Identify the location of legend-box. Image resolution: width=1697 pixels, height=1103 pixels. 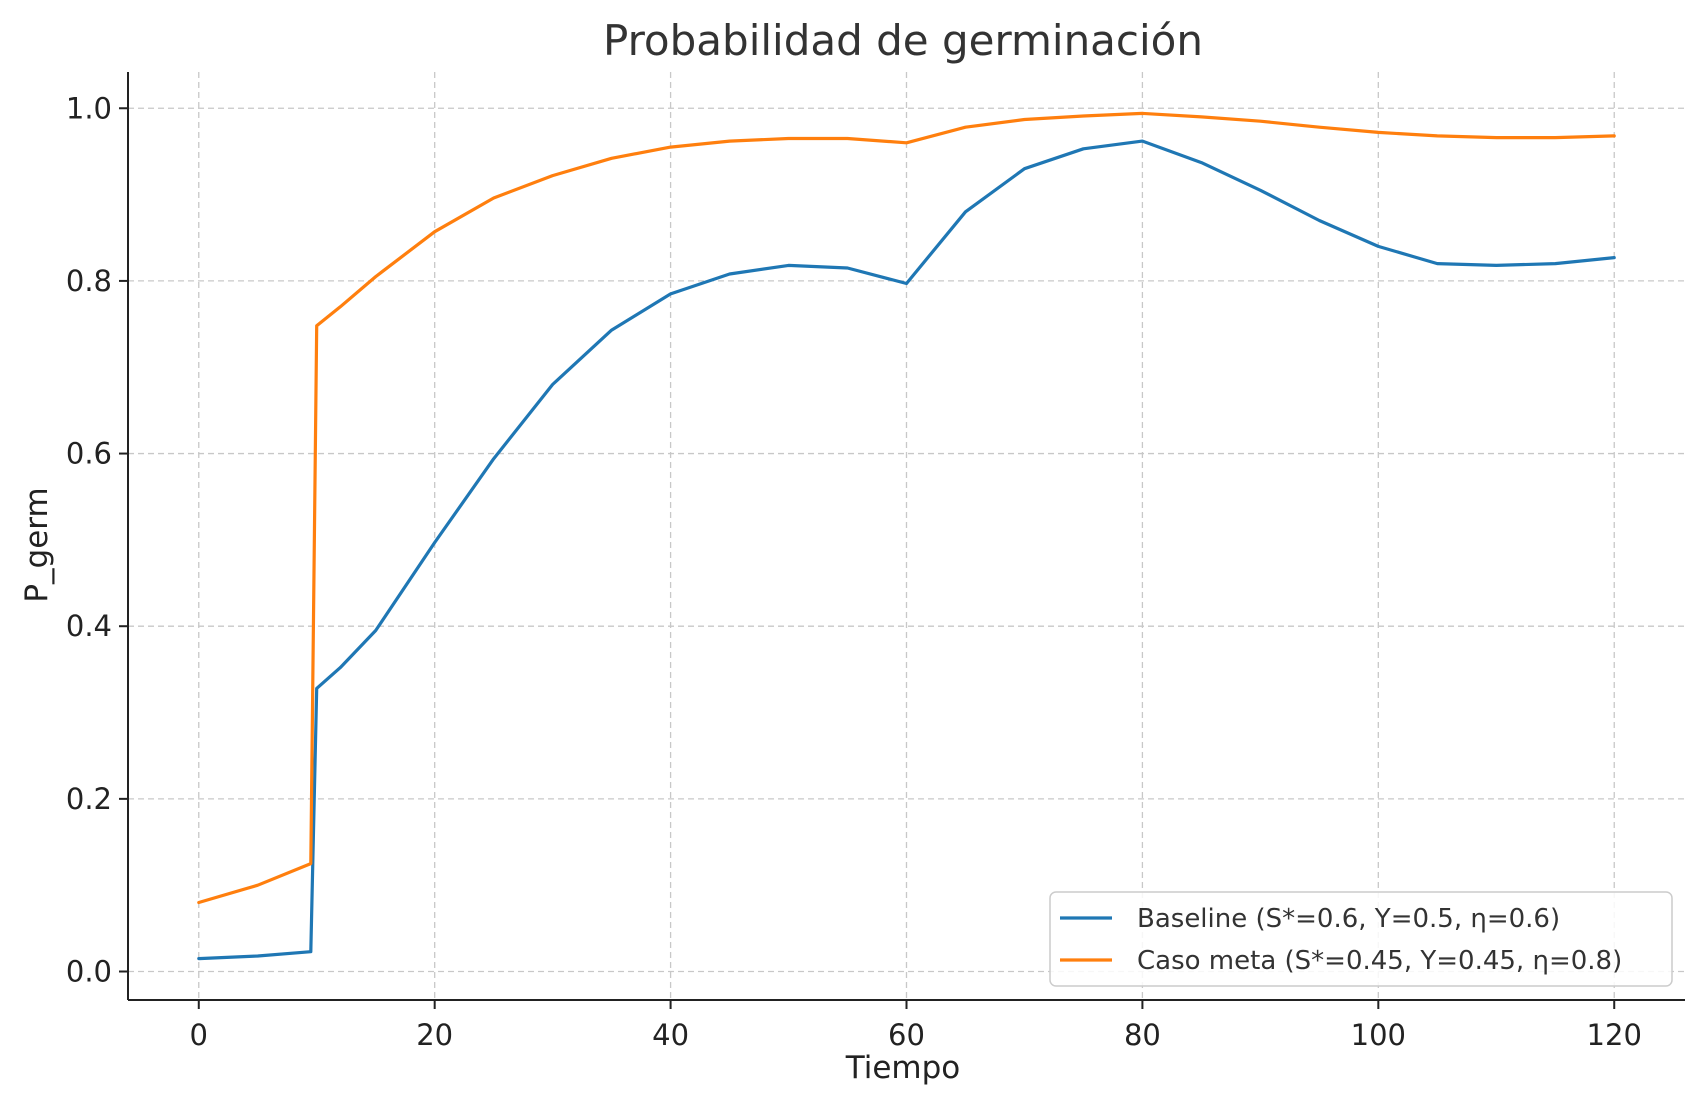
(1361, 939).